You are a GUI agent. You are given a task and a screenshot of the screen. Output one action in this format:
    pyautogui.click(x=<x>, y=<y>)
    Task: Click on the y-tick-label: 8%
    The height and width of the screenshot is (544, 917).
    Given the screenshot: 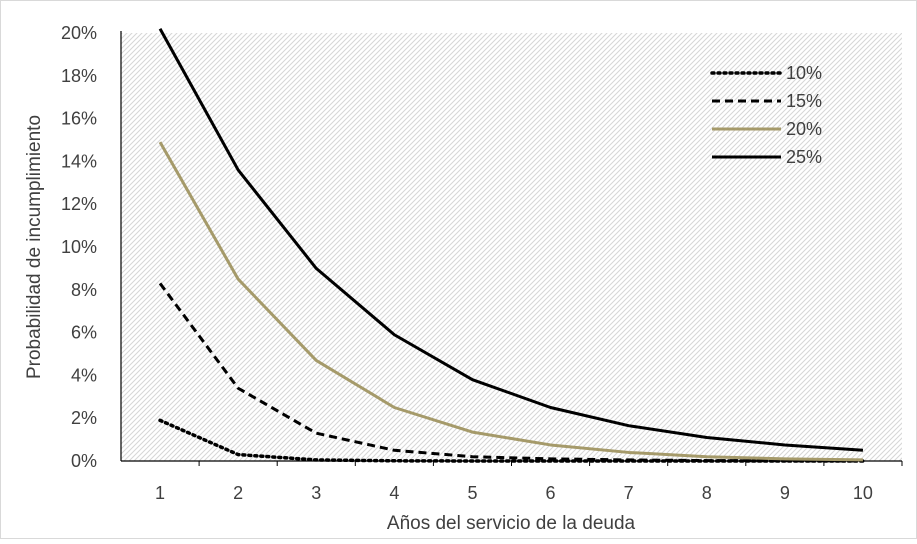 What is the action you would take?
    pyautogui.click(x=84, y=290)
    